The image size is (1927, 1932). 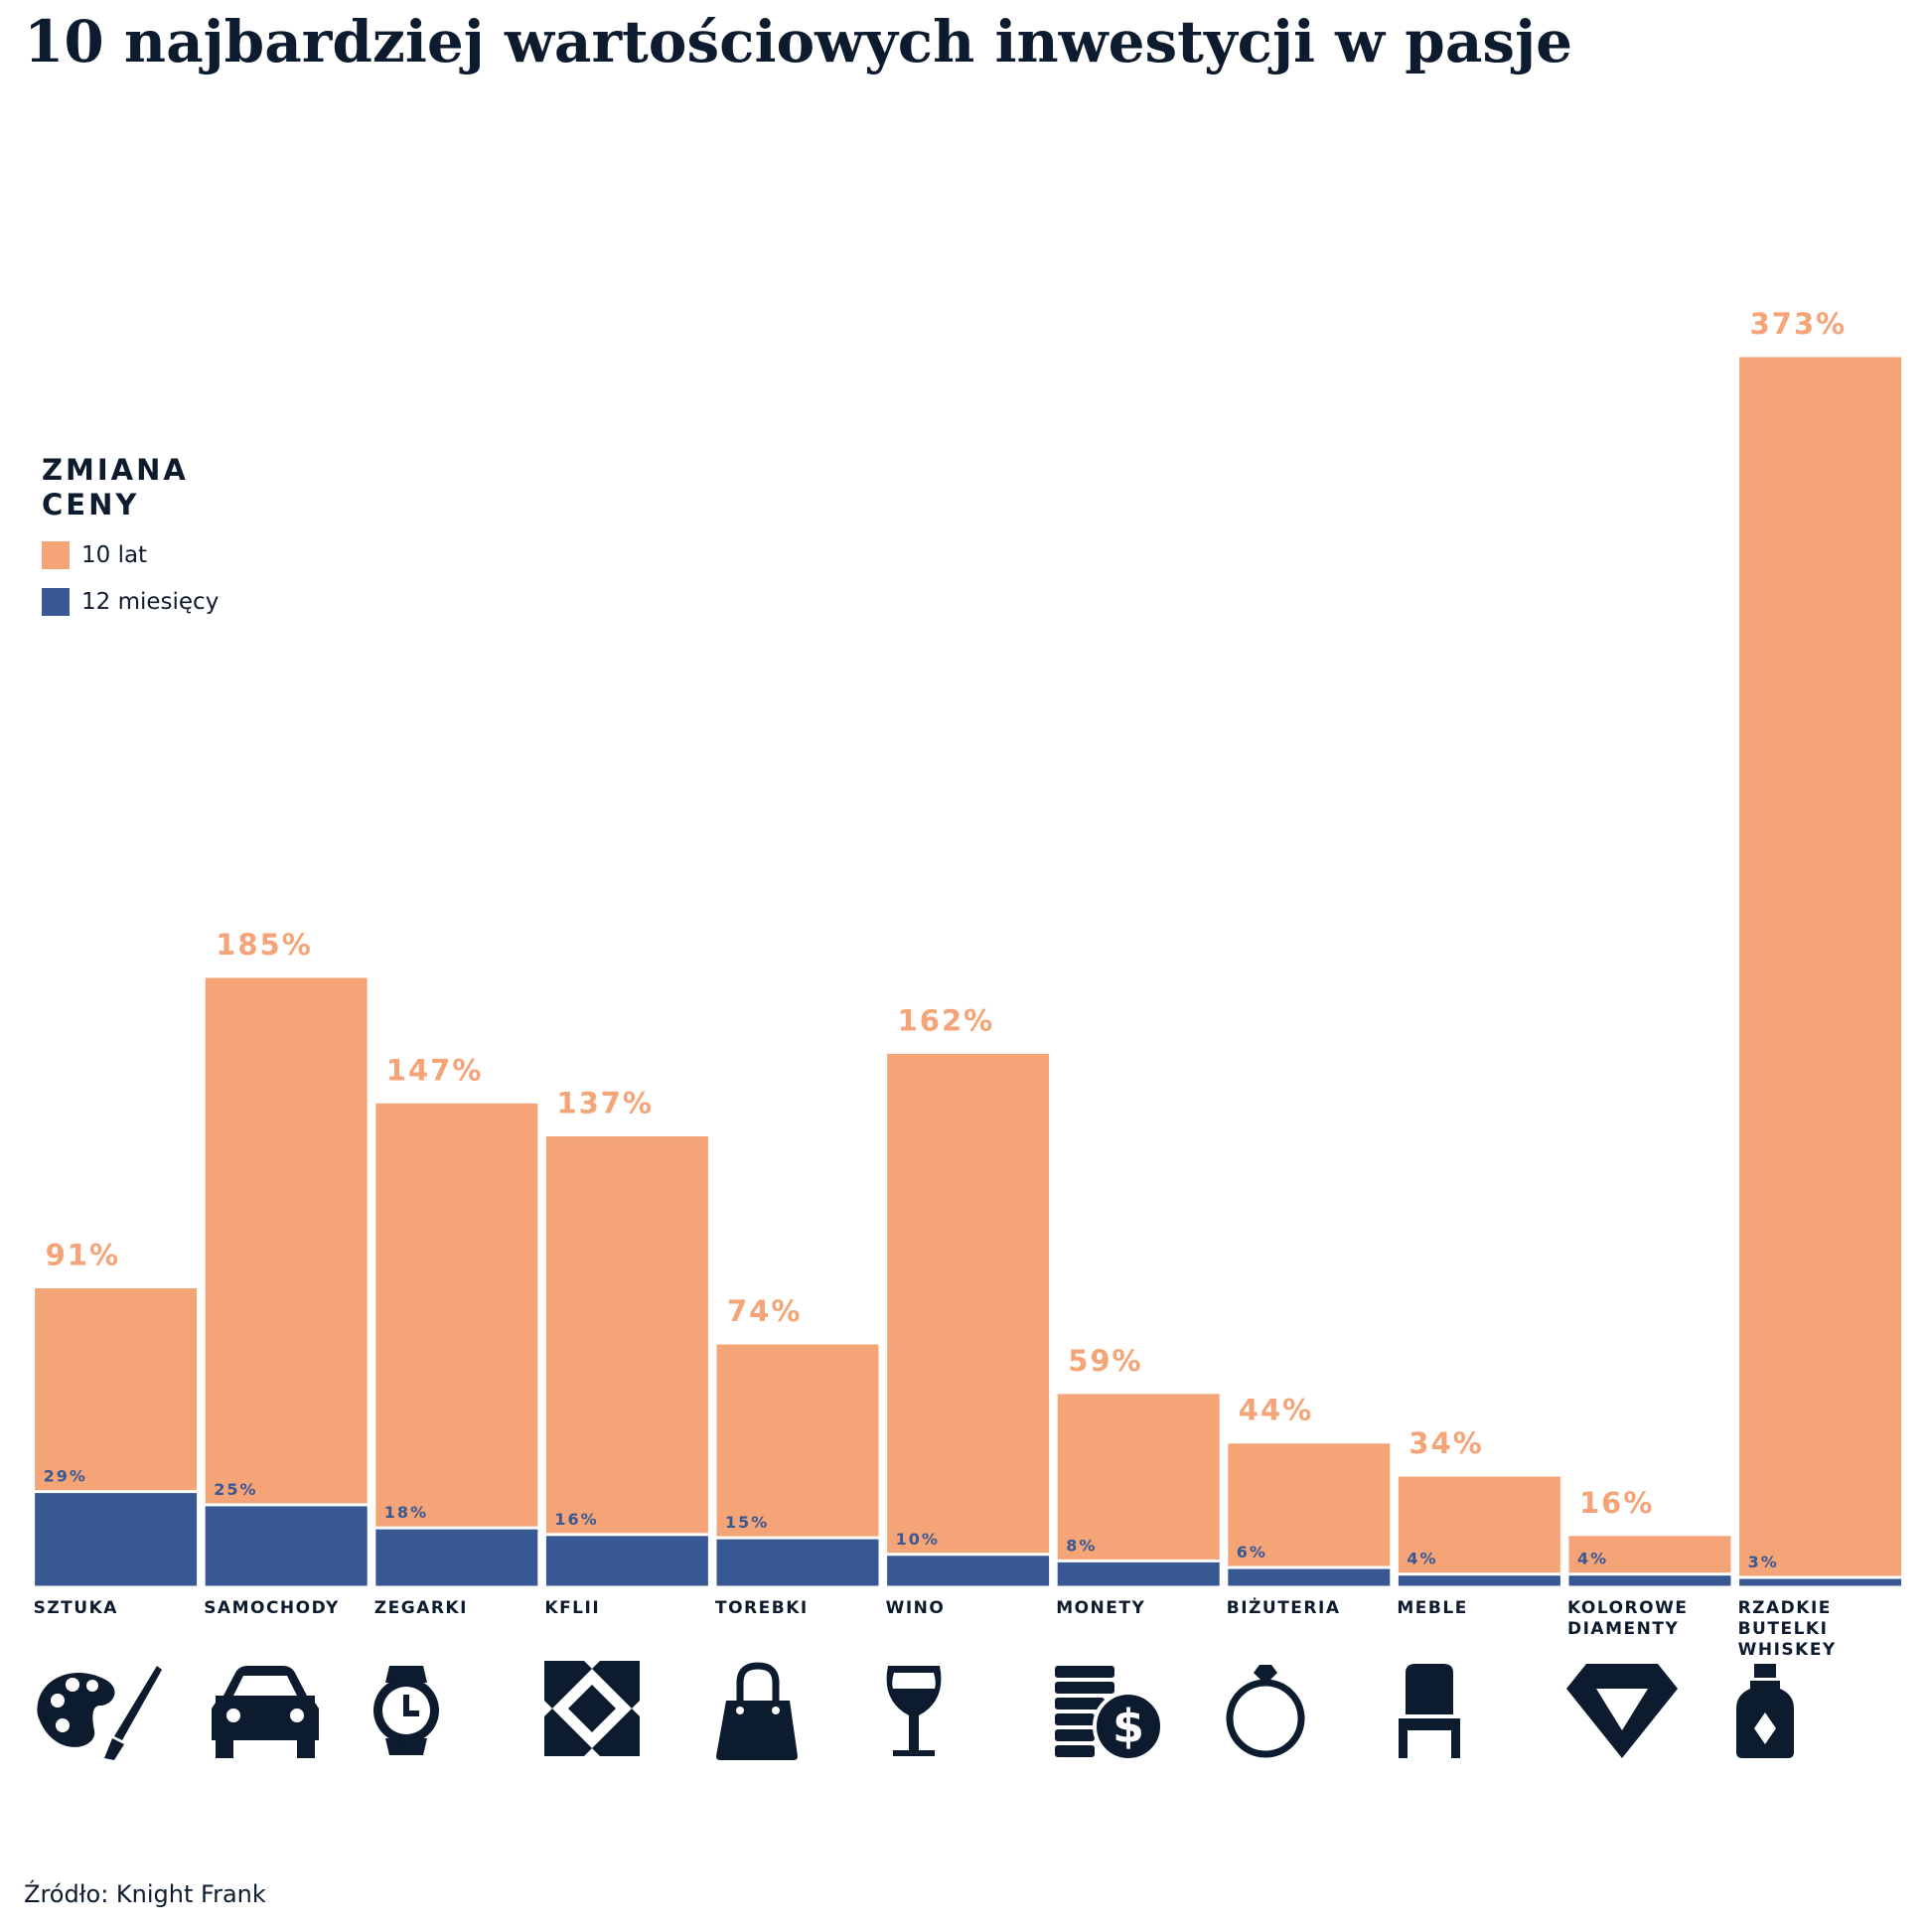 I want to click on legend-title: ZMIANA CENY, so click(x=116, y=487).